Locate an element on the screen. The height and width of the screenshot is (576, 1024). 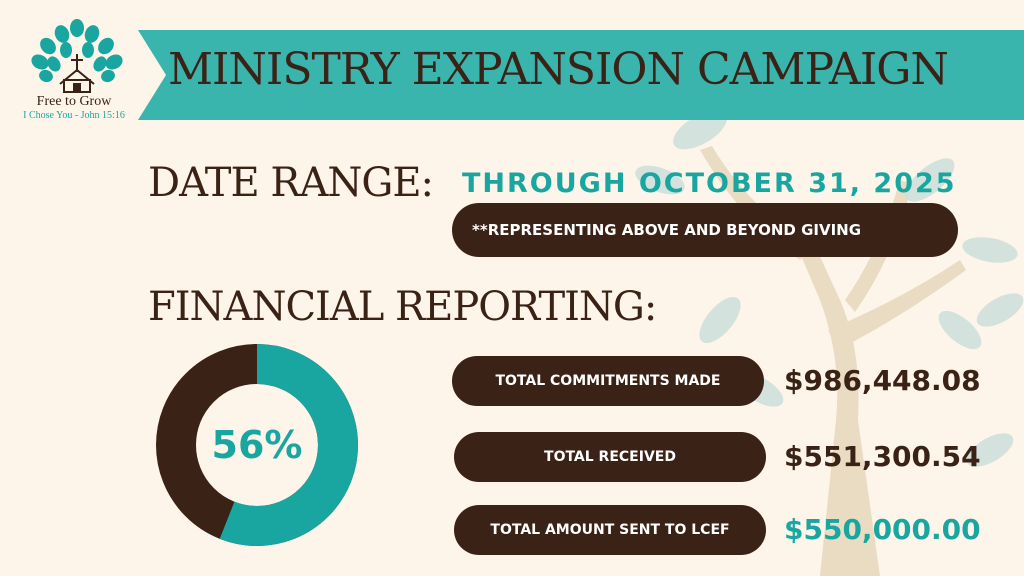
progress-donut: 56% is located at coordinates (257, 445).